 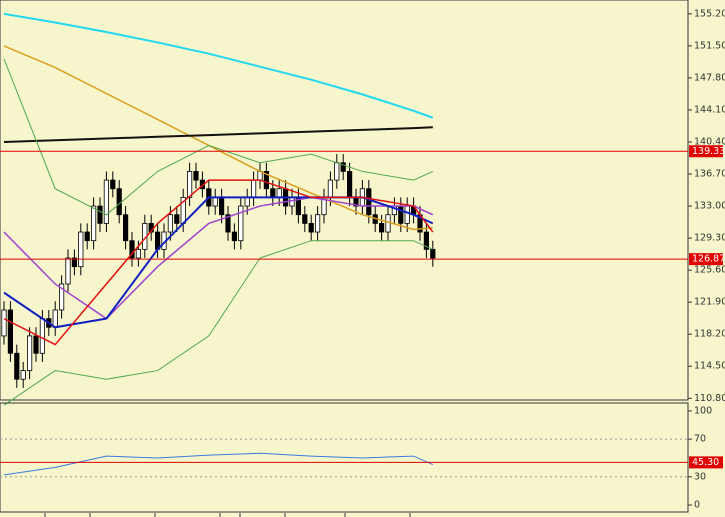 I want to click on y-tick-label: 118.20, so click(x=709, y=334).